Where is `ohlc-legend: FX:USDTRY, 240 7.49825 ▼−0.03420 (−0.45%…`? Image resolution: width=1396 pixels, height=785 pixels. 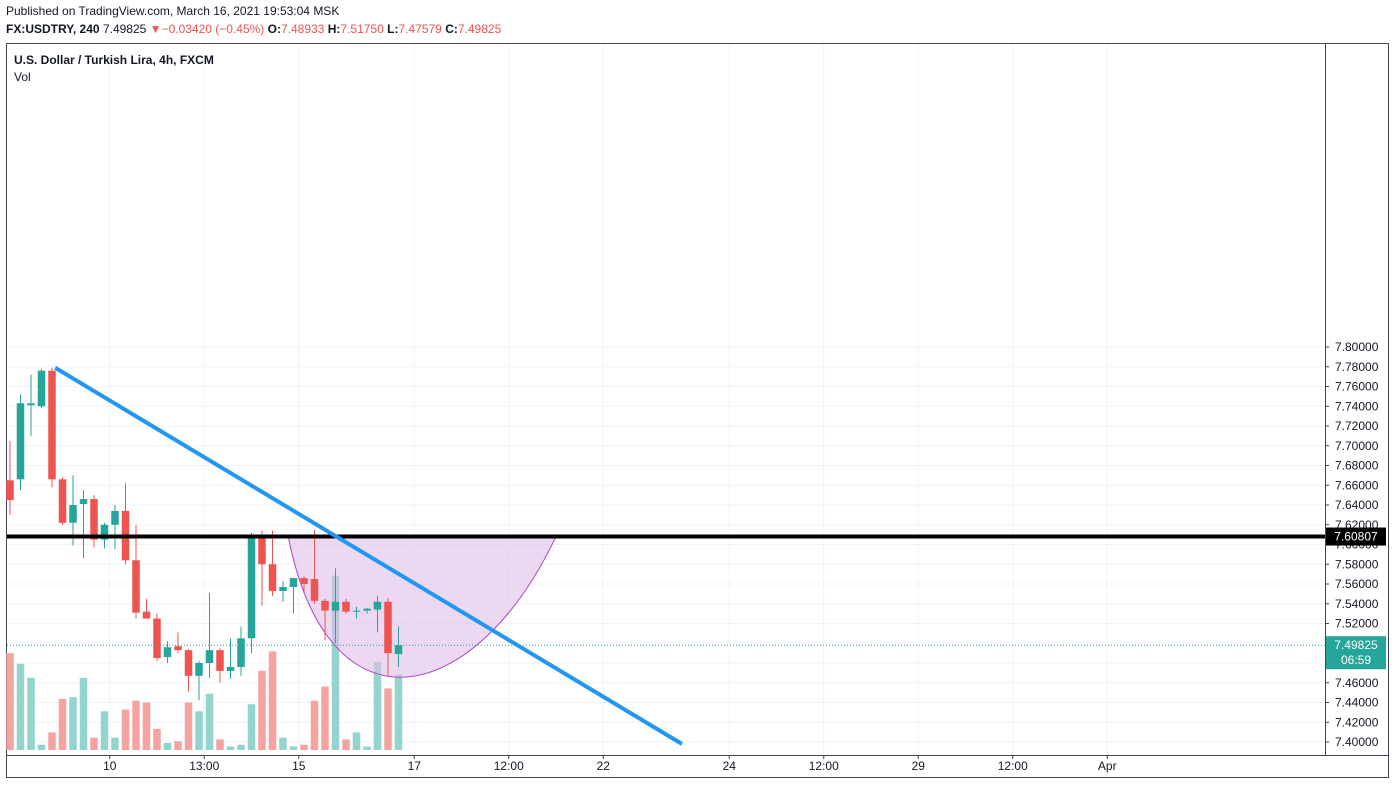 ohlc-legend: FX:USDTRY, 240 7.49825 ▼−0.03420 (−0.45%… is located at coordinates (253, 29).